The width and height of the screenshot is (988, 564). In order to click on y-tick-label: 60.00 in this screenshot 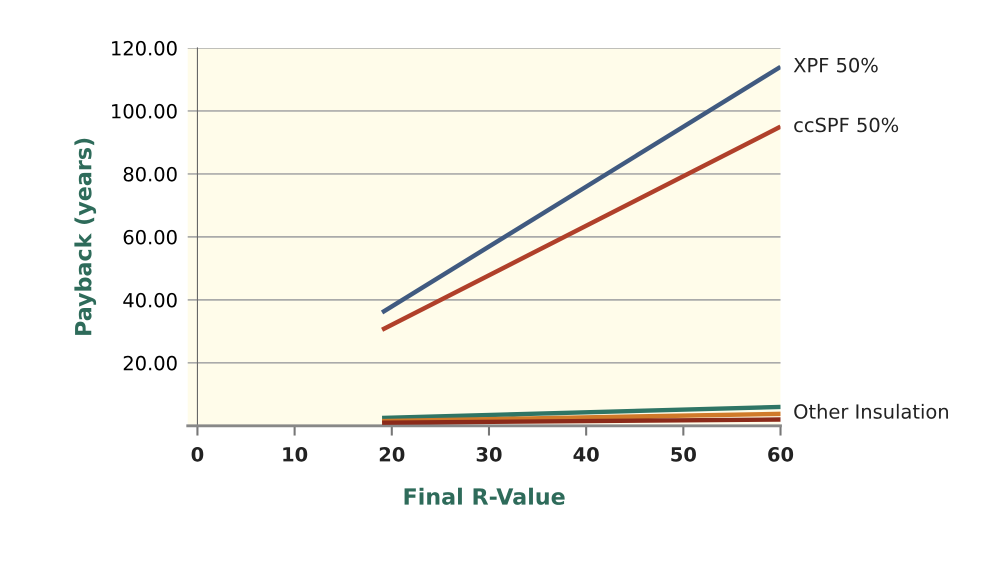, I will do `click(150, 237)`.